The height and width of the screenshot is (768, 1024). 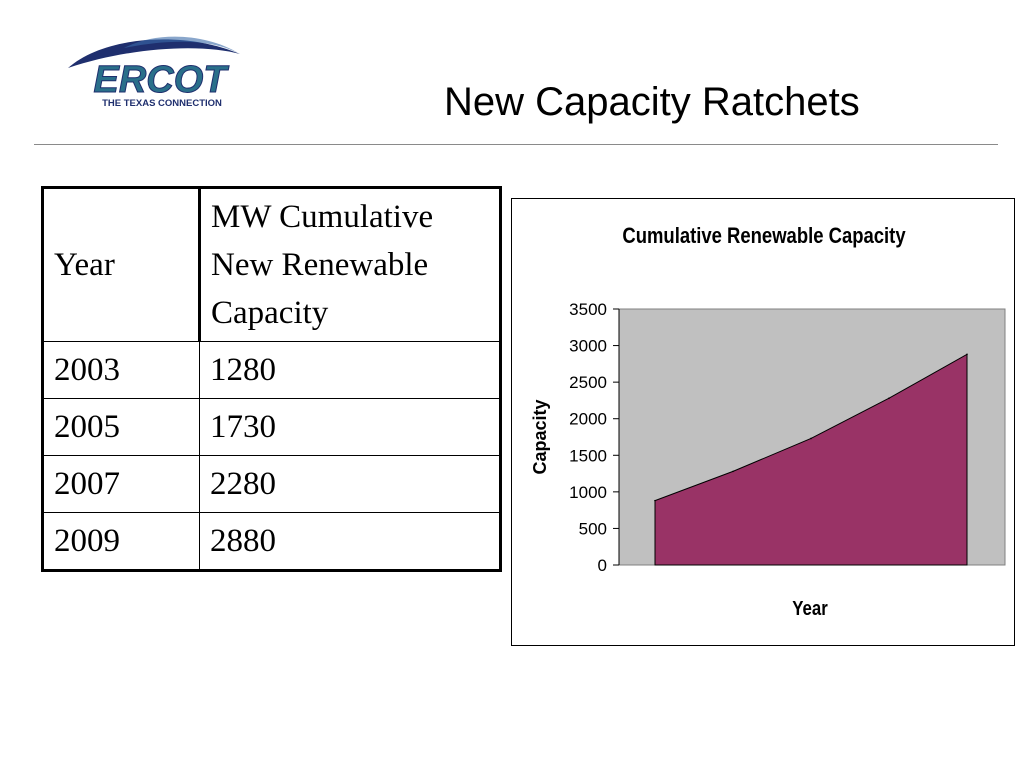 What do you see at coordinates (162, 103) in the screenshot?
I see `logo-tagline: THE TEXAS CONNECTION` at bounding box center [162, 103].